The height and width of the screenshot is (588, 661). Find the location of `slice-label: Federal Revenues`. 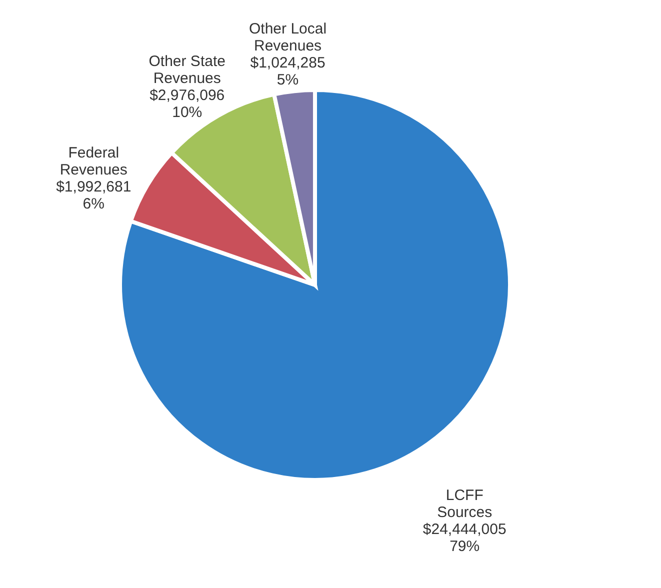

slice-label: Federal Revenues is located at coordinates (94, 161).